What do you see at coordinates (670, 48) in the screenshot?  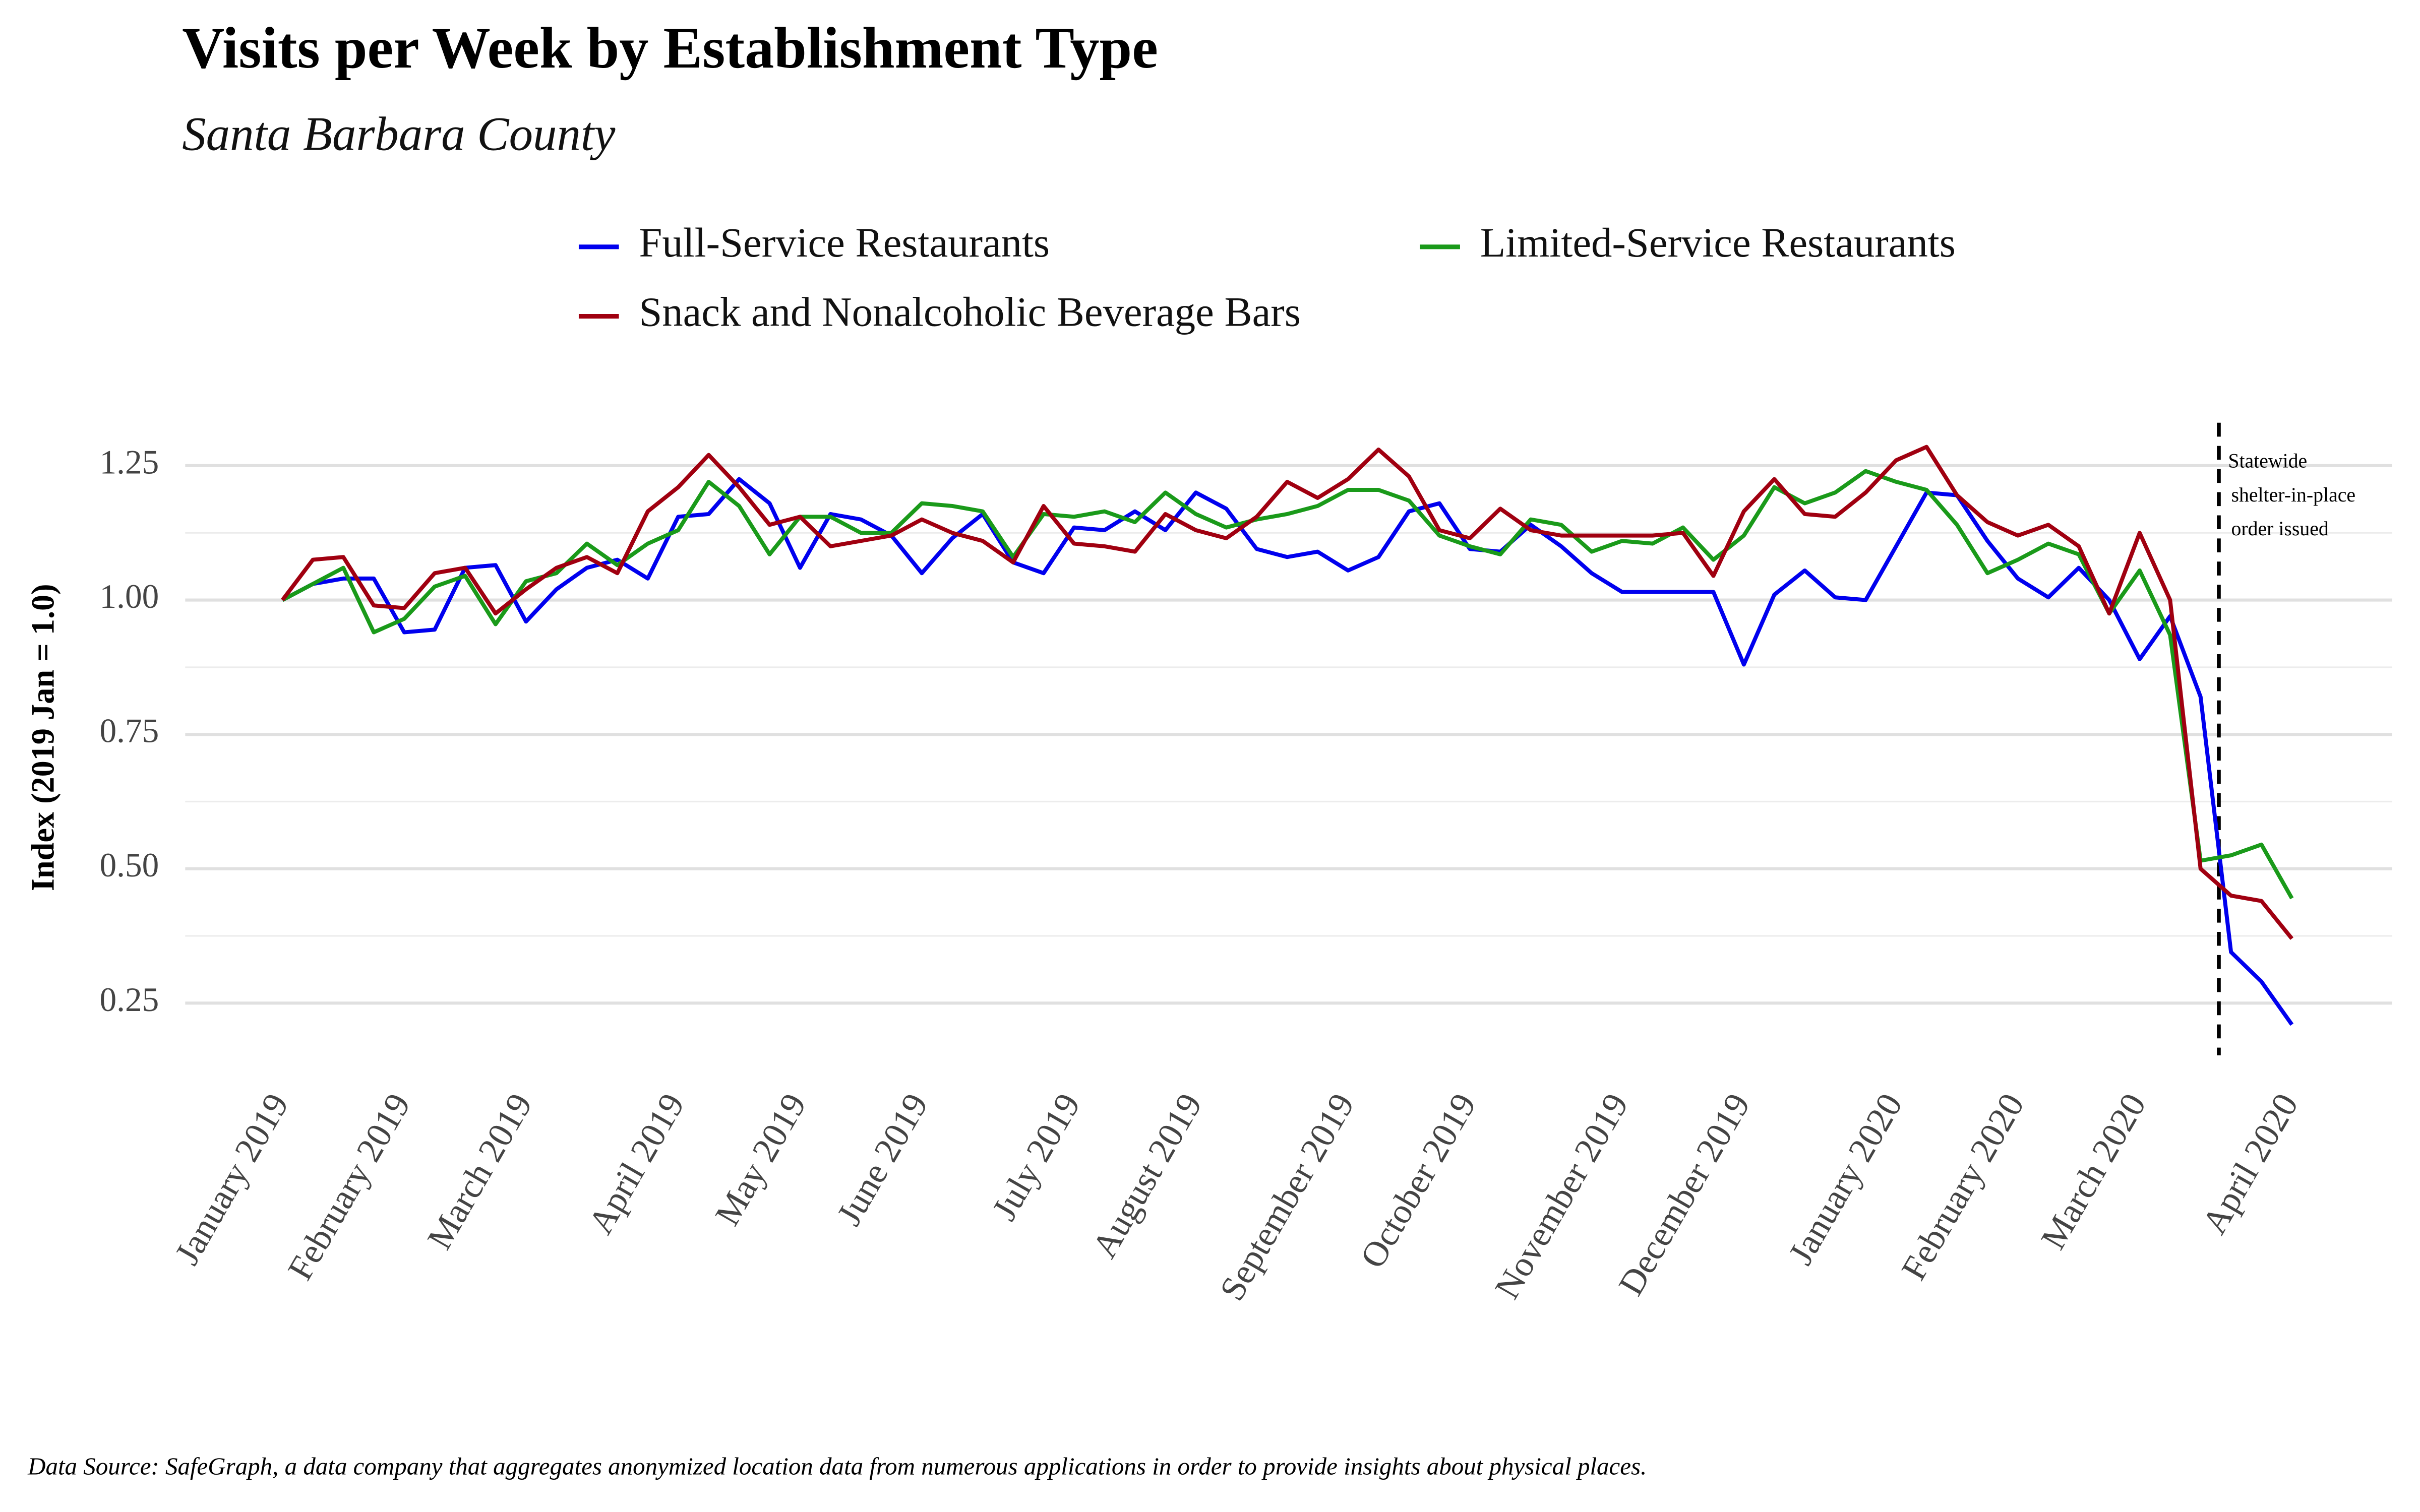 I see `chart-title: Visits per Week by Establishment Type` at bounding box center [670, 48].